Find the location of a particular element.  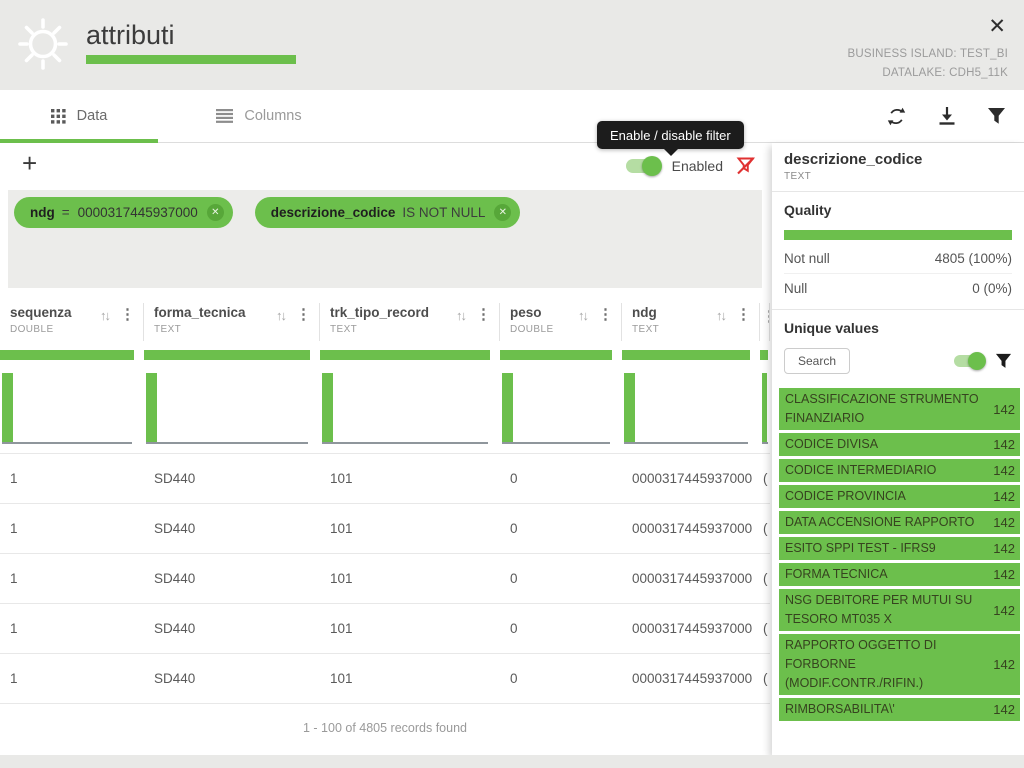

refresh-icon is located at coordinates (896, 116).